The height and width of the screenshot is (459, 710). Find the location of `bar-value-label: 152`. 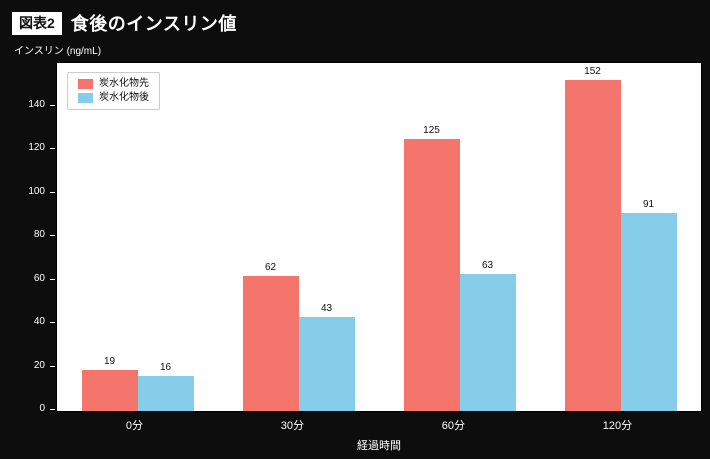

bar-value-label: 152 is located at coordinates (592, 72).